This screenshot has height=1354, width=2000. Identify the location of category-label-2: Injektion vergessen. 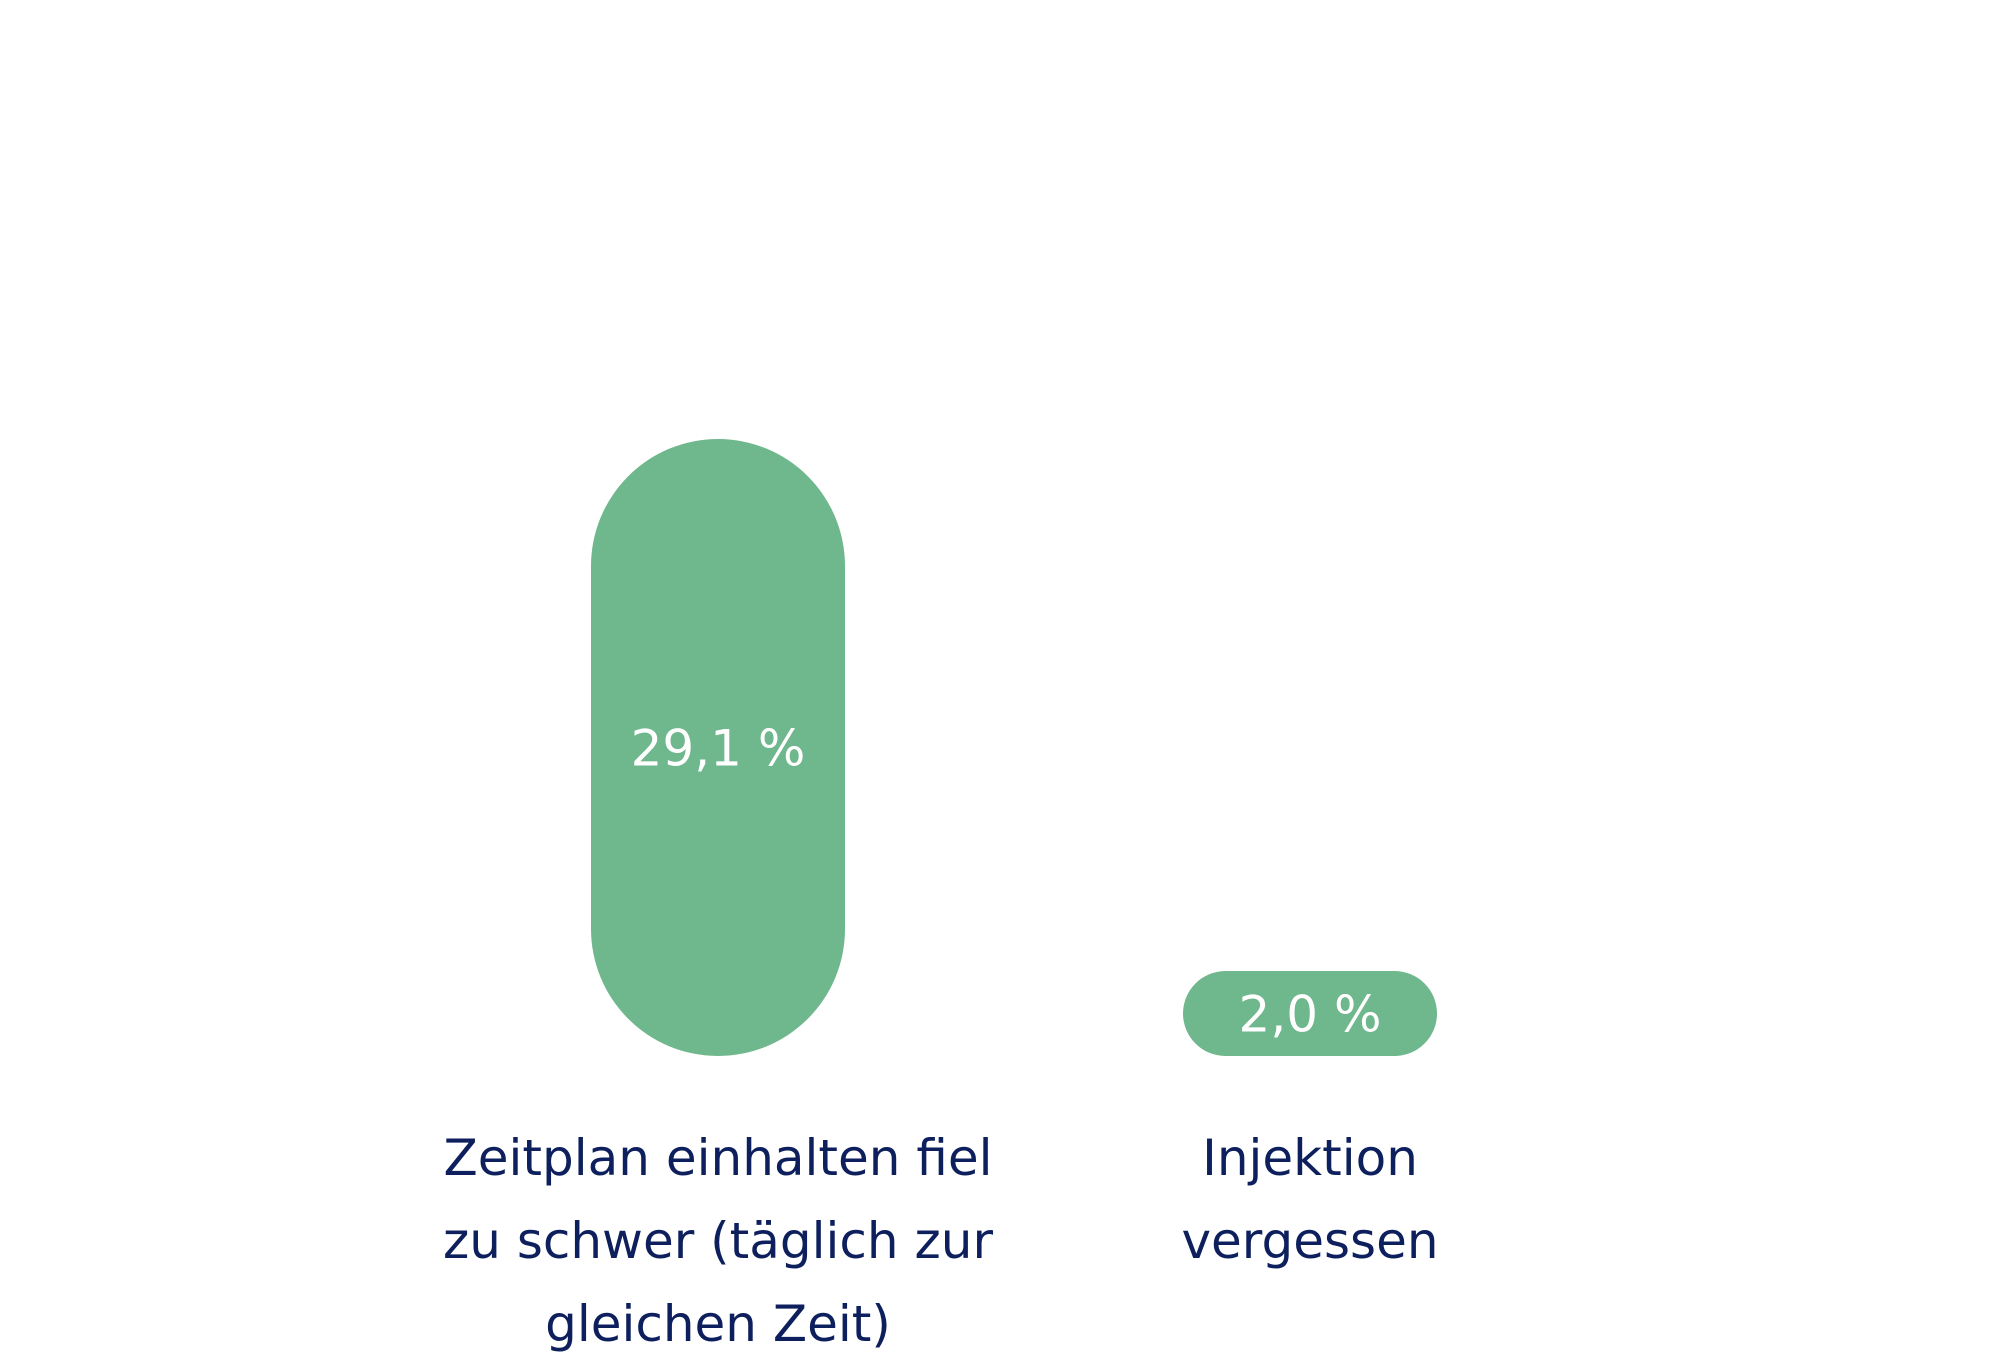
(1309, 1199).